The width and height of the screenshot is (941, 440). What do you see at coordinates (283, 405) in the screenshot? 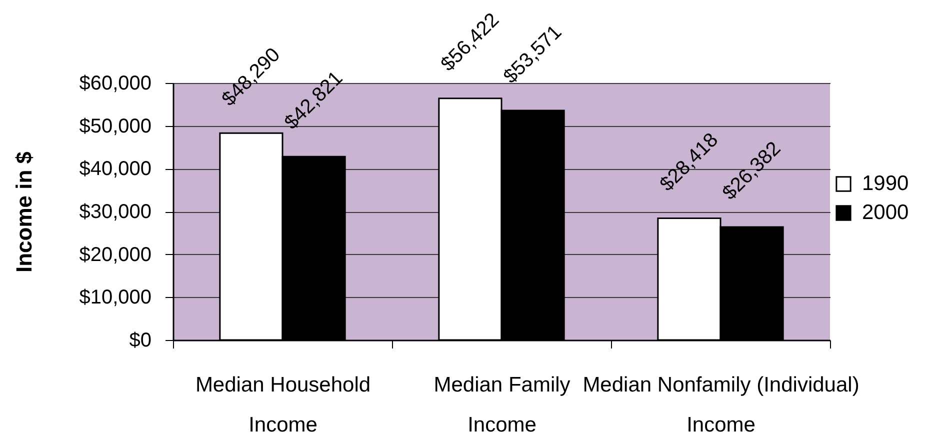
I see `x-tick-label: Median Household Income` at bounding box center [283, 405].